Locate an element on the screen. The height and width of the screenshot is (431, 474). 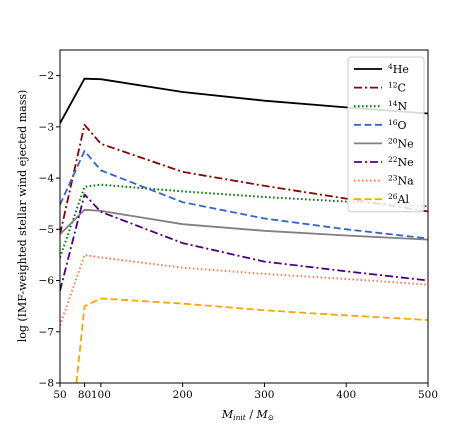
legend-entry-22ne: 22Ne is located at coordinates (401, 162).